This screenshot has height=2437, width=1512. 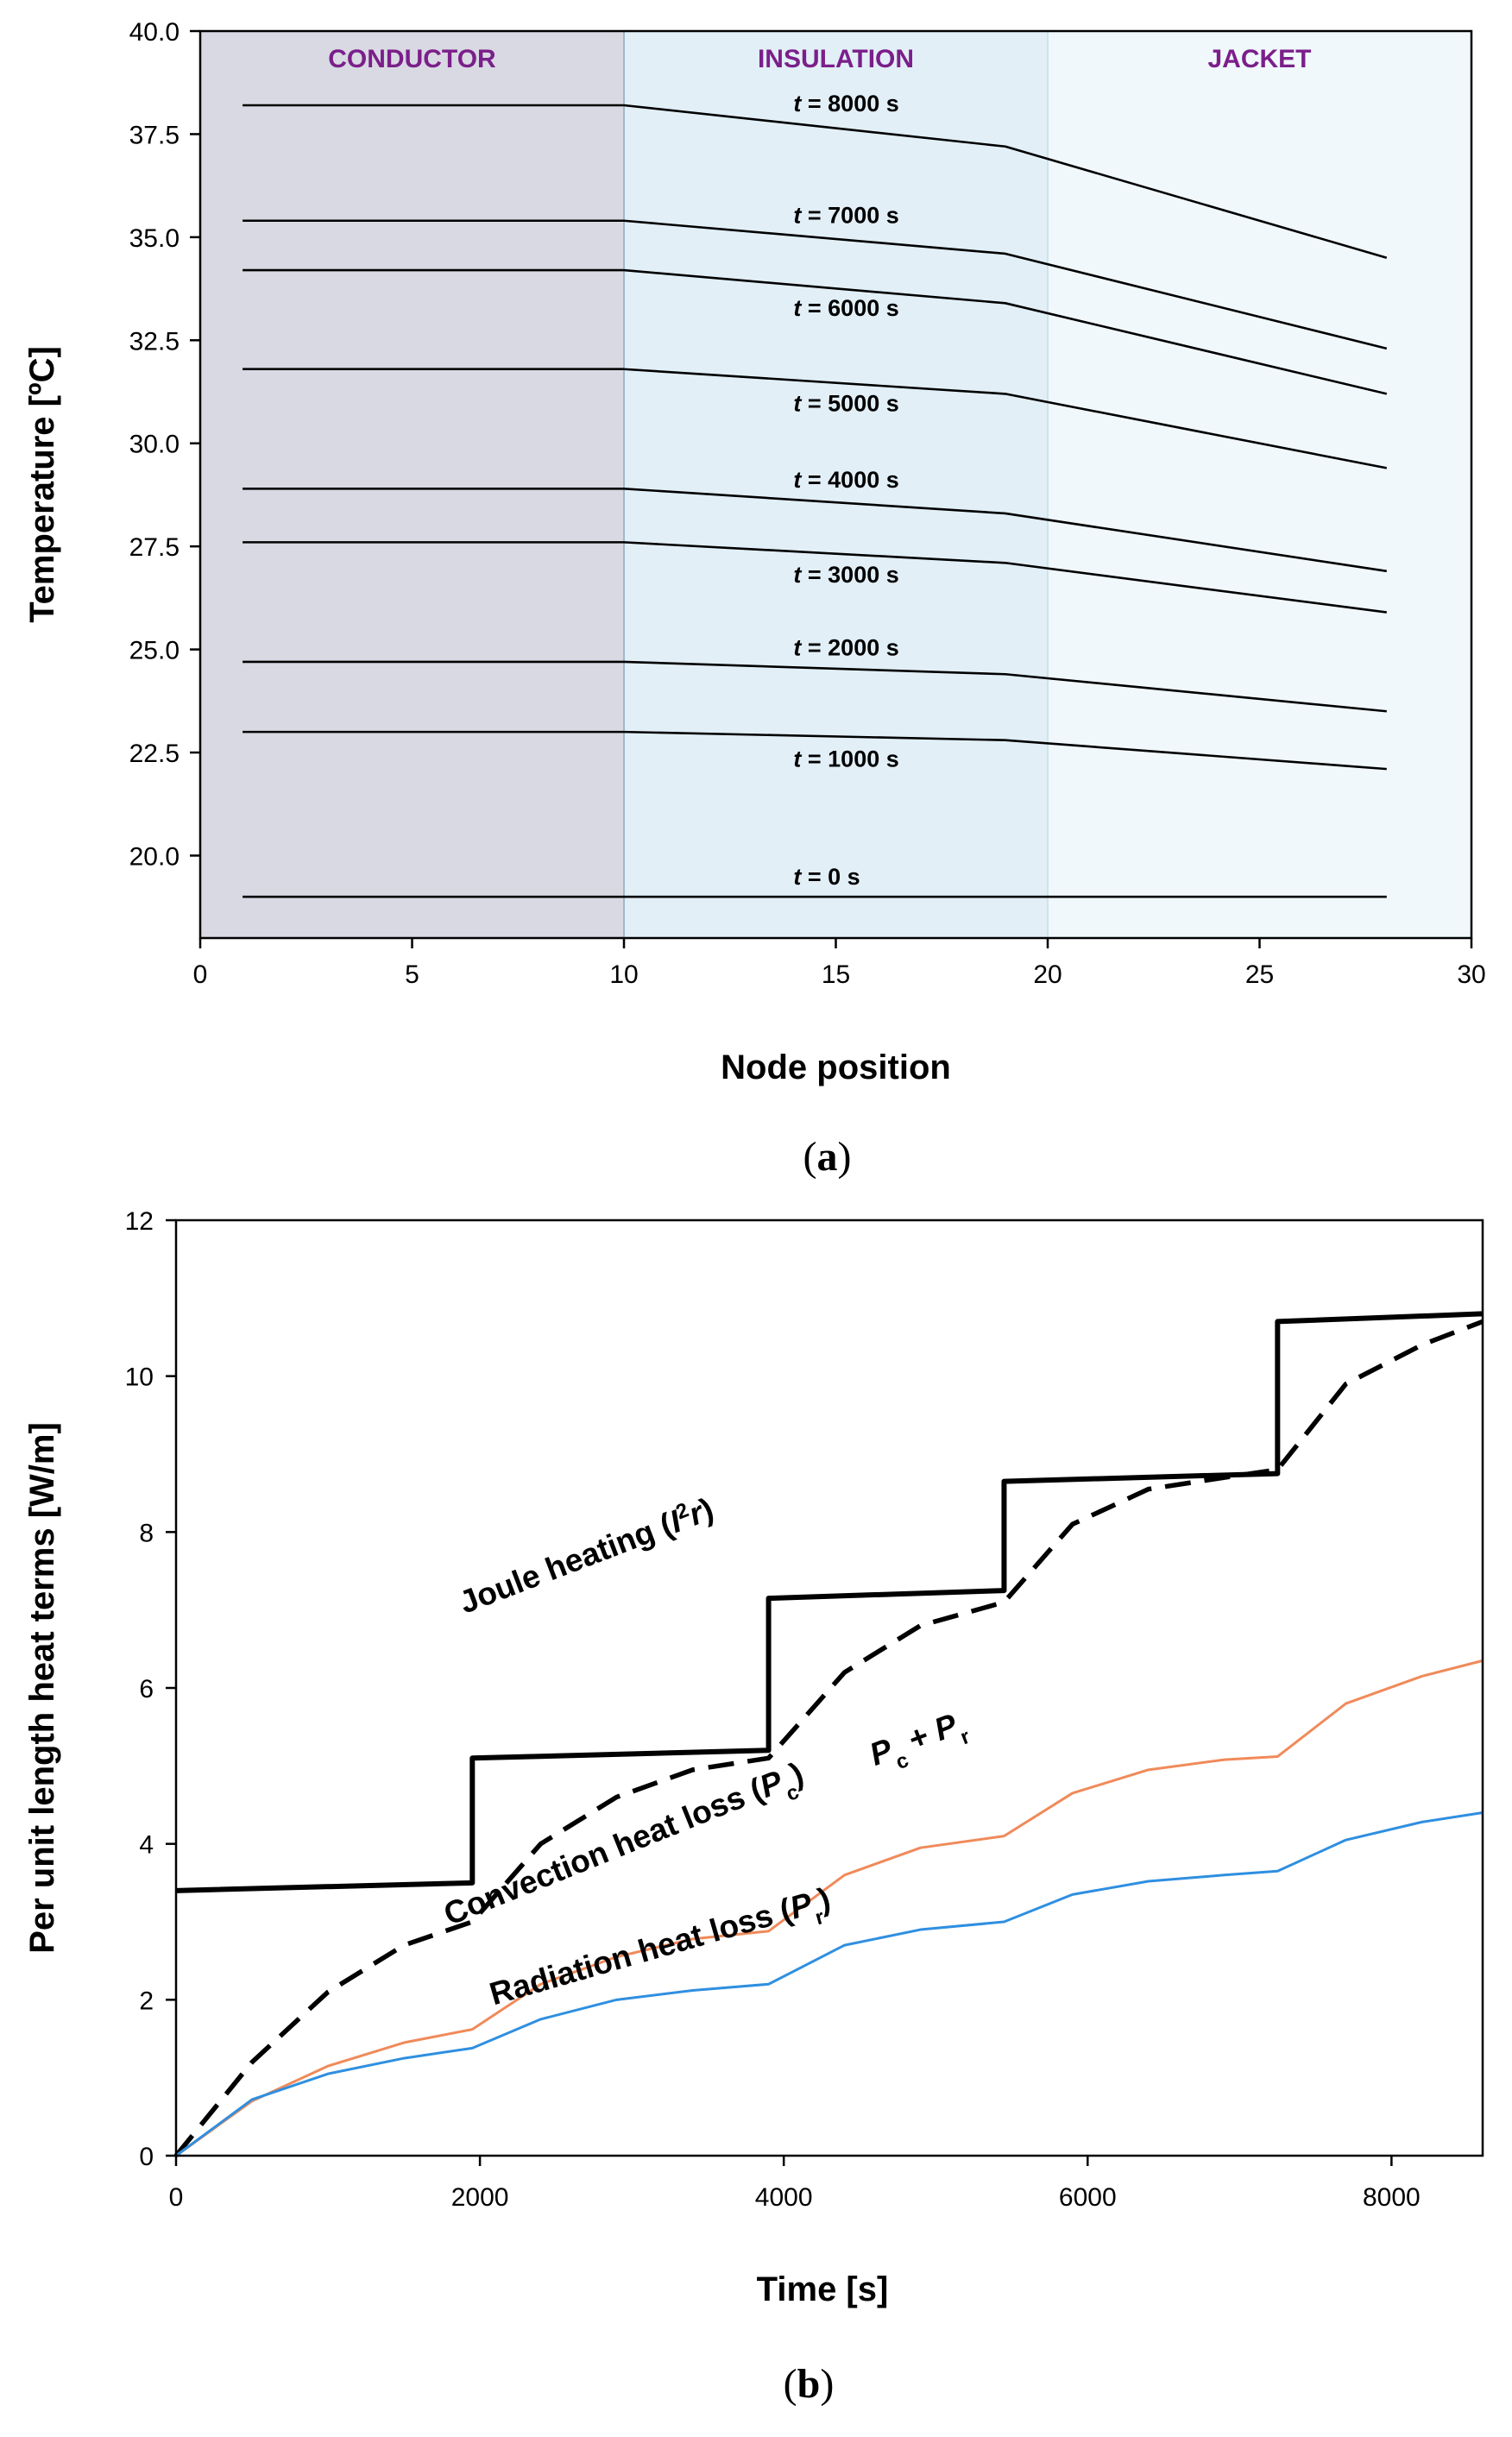 What do you see at coordinates (147, 2157) in the screenshot?
I see `y-tick-label: 0` at bounding box center [147, 2157].